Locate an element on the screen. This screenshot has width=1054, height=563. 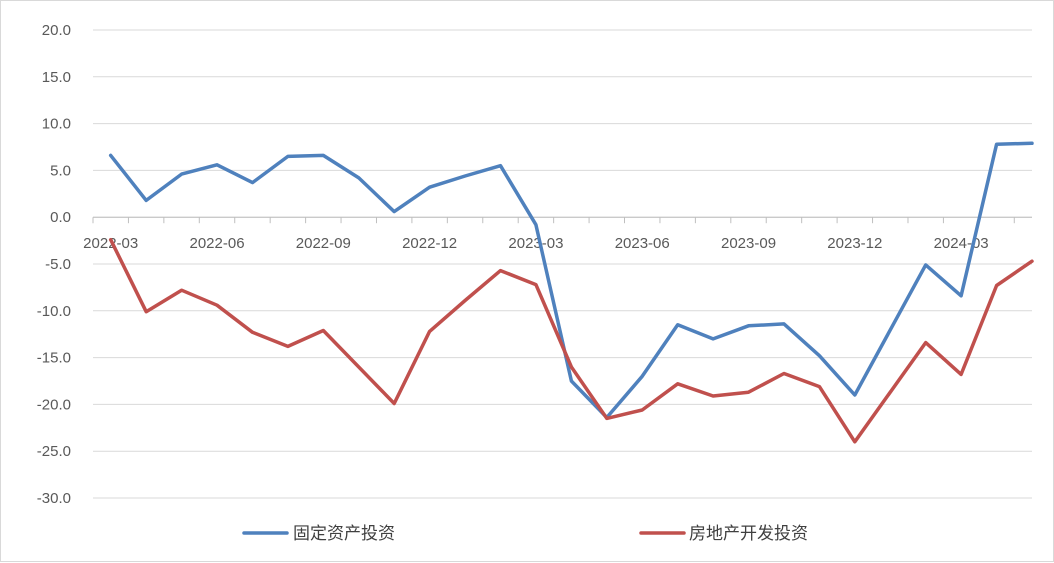
y-tick-label: 10.0 is located at coordinates (56, 124).